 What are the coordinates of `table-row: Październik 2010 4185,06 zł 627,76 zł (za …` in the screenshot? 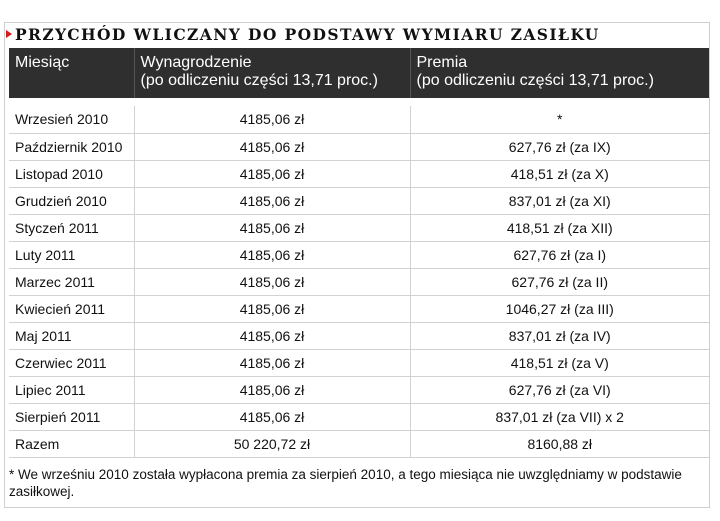 It's located at (359, 147).